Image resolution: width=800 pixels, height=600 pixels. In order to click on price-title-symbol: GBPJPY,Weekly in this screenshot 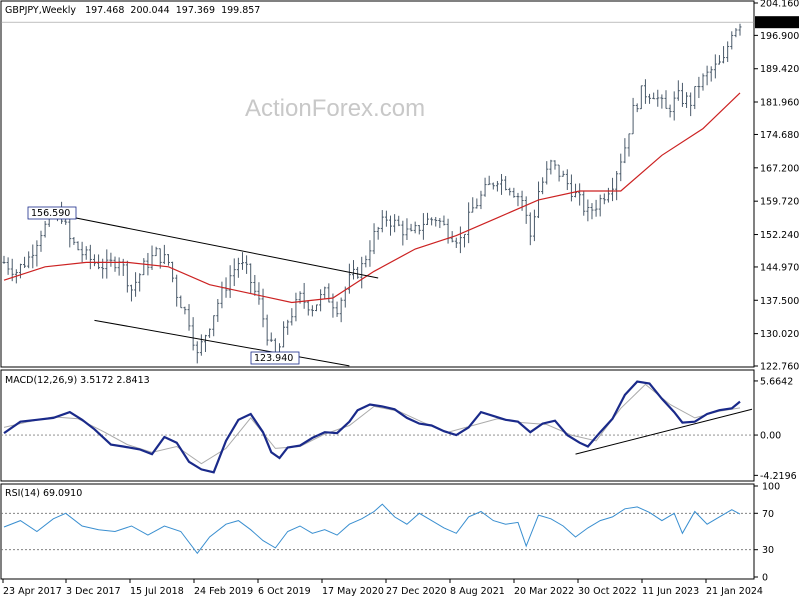, I will do `click(40, 10)`.